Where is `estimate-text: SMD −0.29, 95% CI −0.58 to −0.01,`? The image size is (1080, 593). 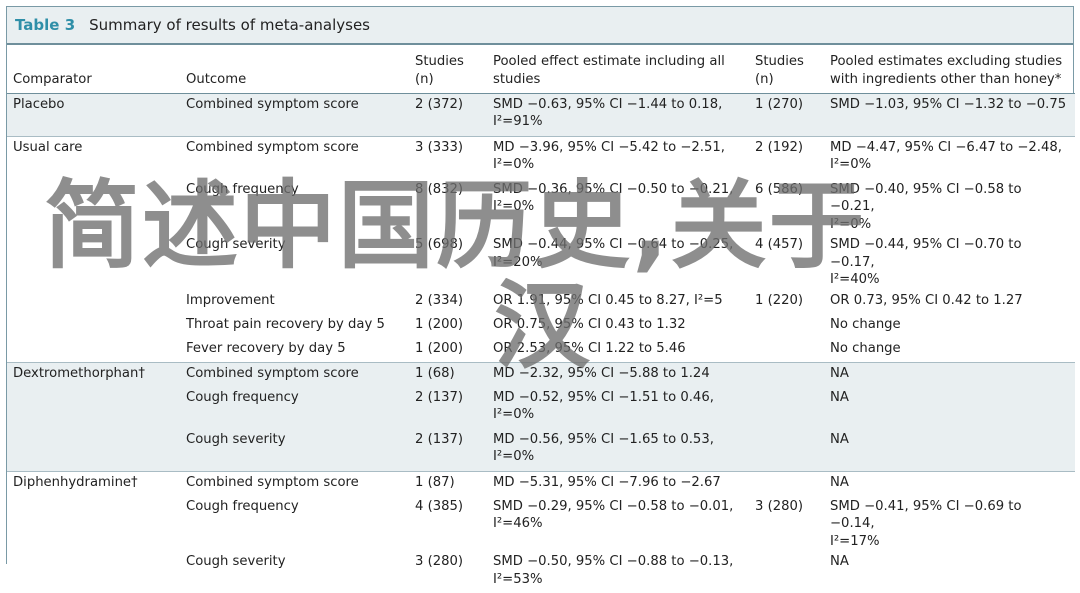 estimate-text: SMD −0.29, 95% CI −0.58 to −0.01, is located at coordinates (613, 506).